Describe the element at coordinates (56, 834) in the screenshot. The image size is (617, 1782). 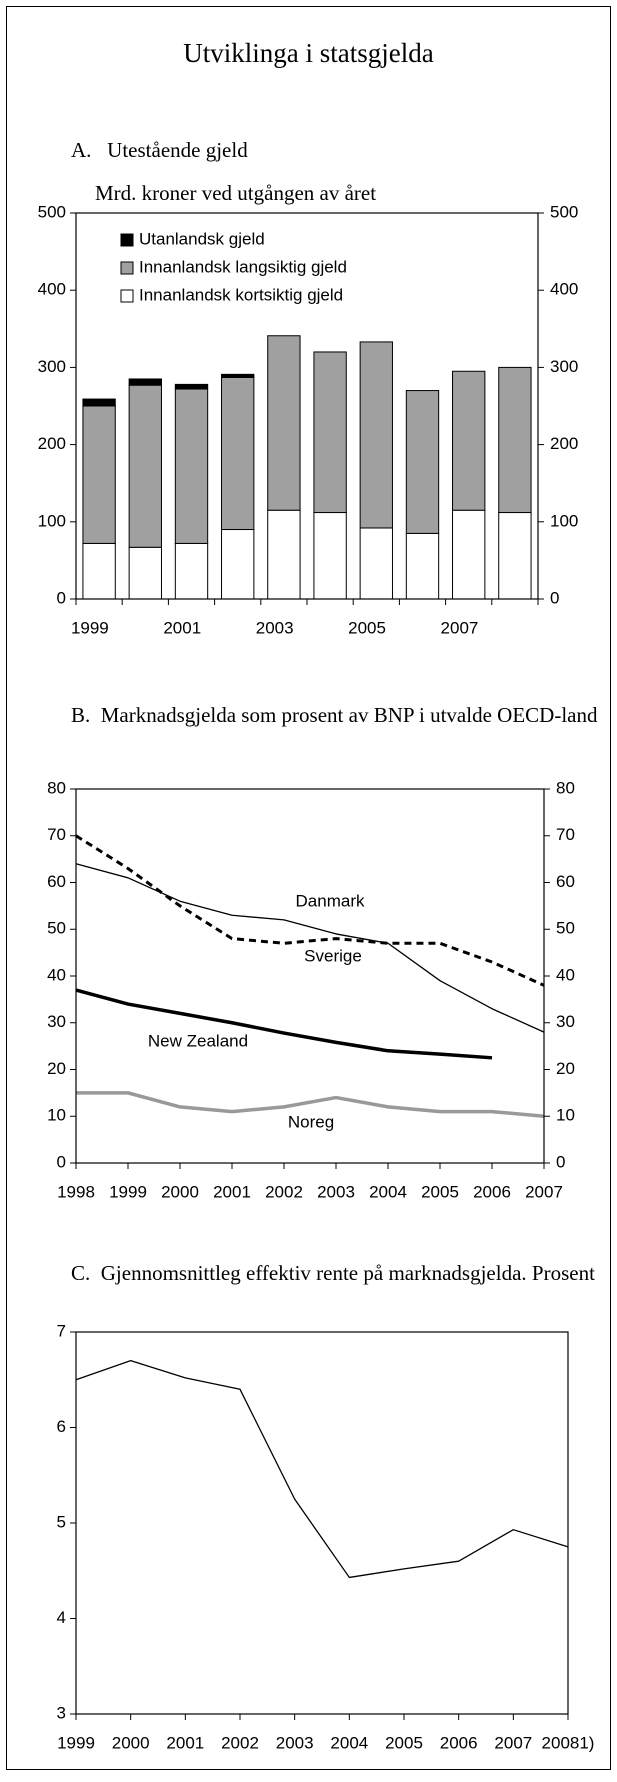
I see `y-tick-label: 70` at that location.